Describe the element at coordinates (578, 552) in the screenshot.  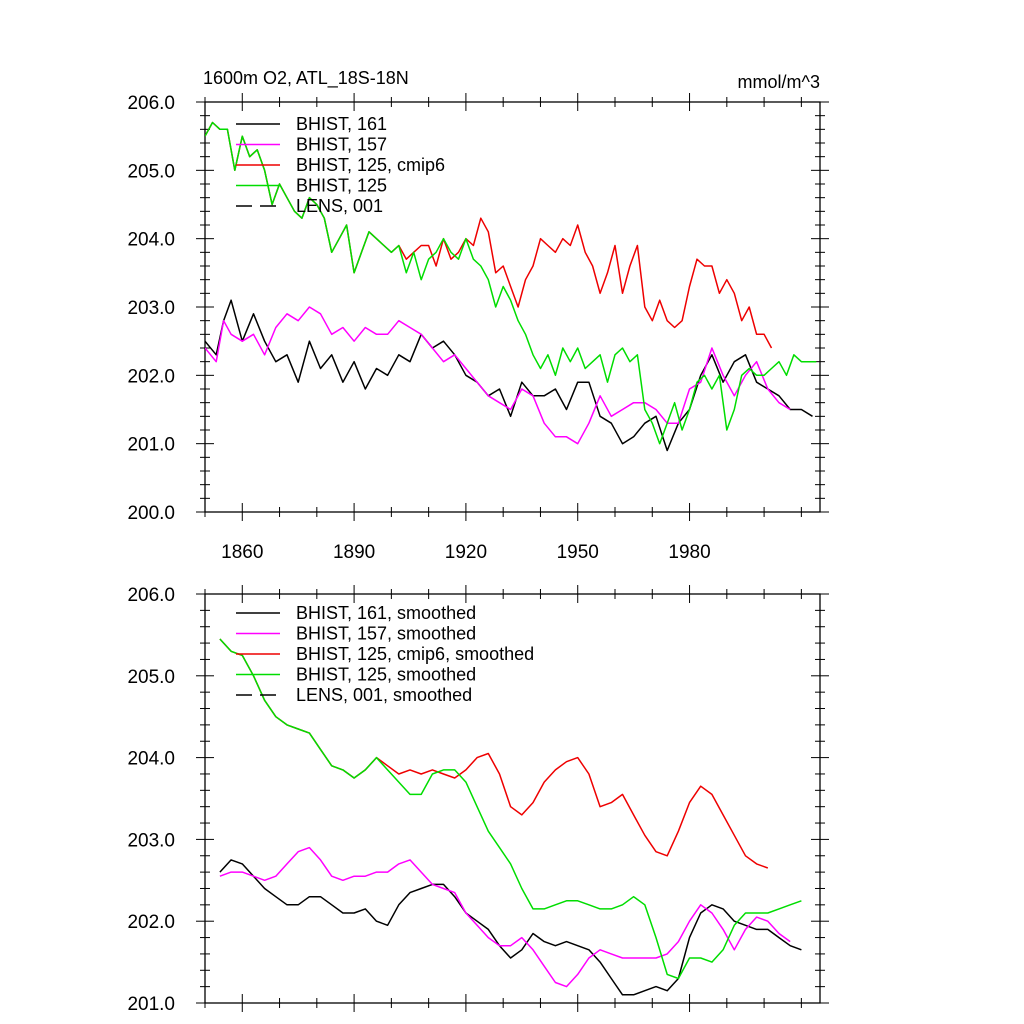
I see `x-tick-label: 1950` at that location.